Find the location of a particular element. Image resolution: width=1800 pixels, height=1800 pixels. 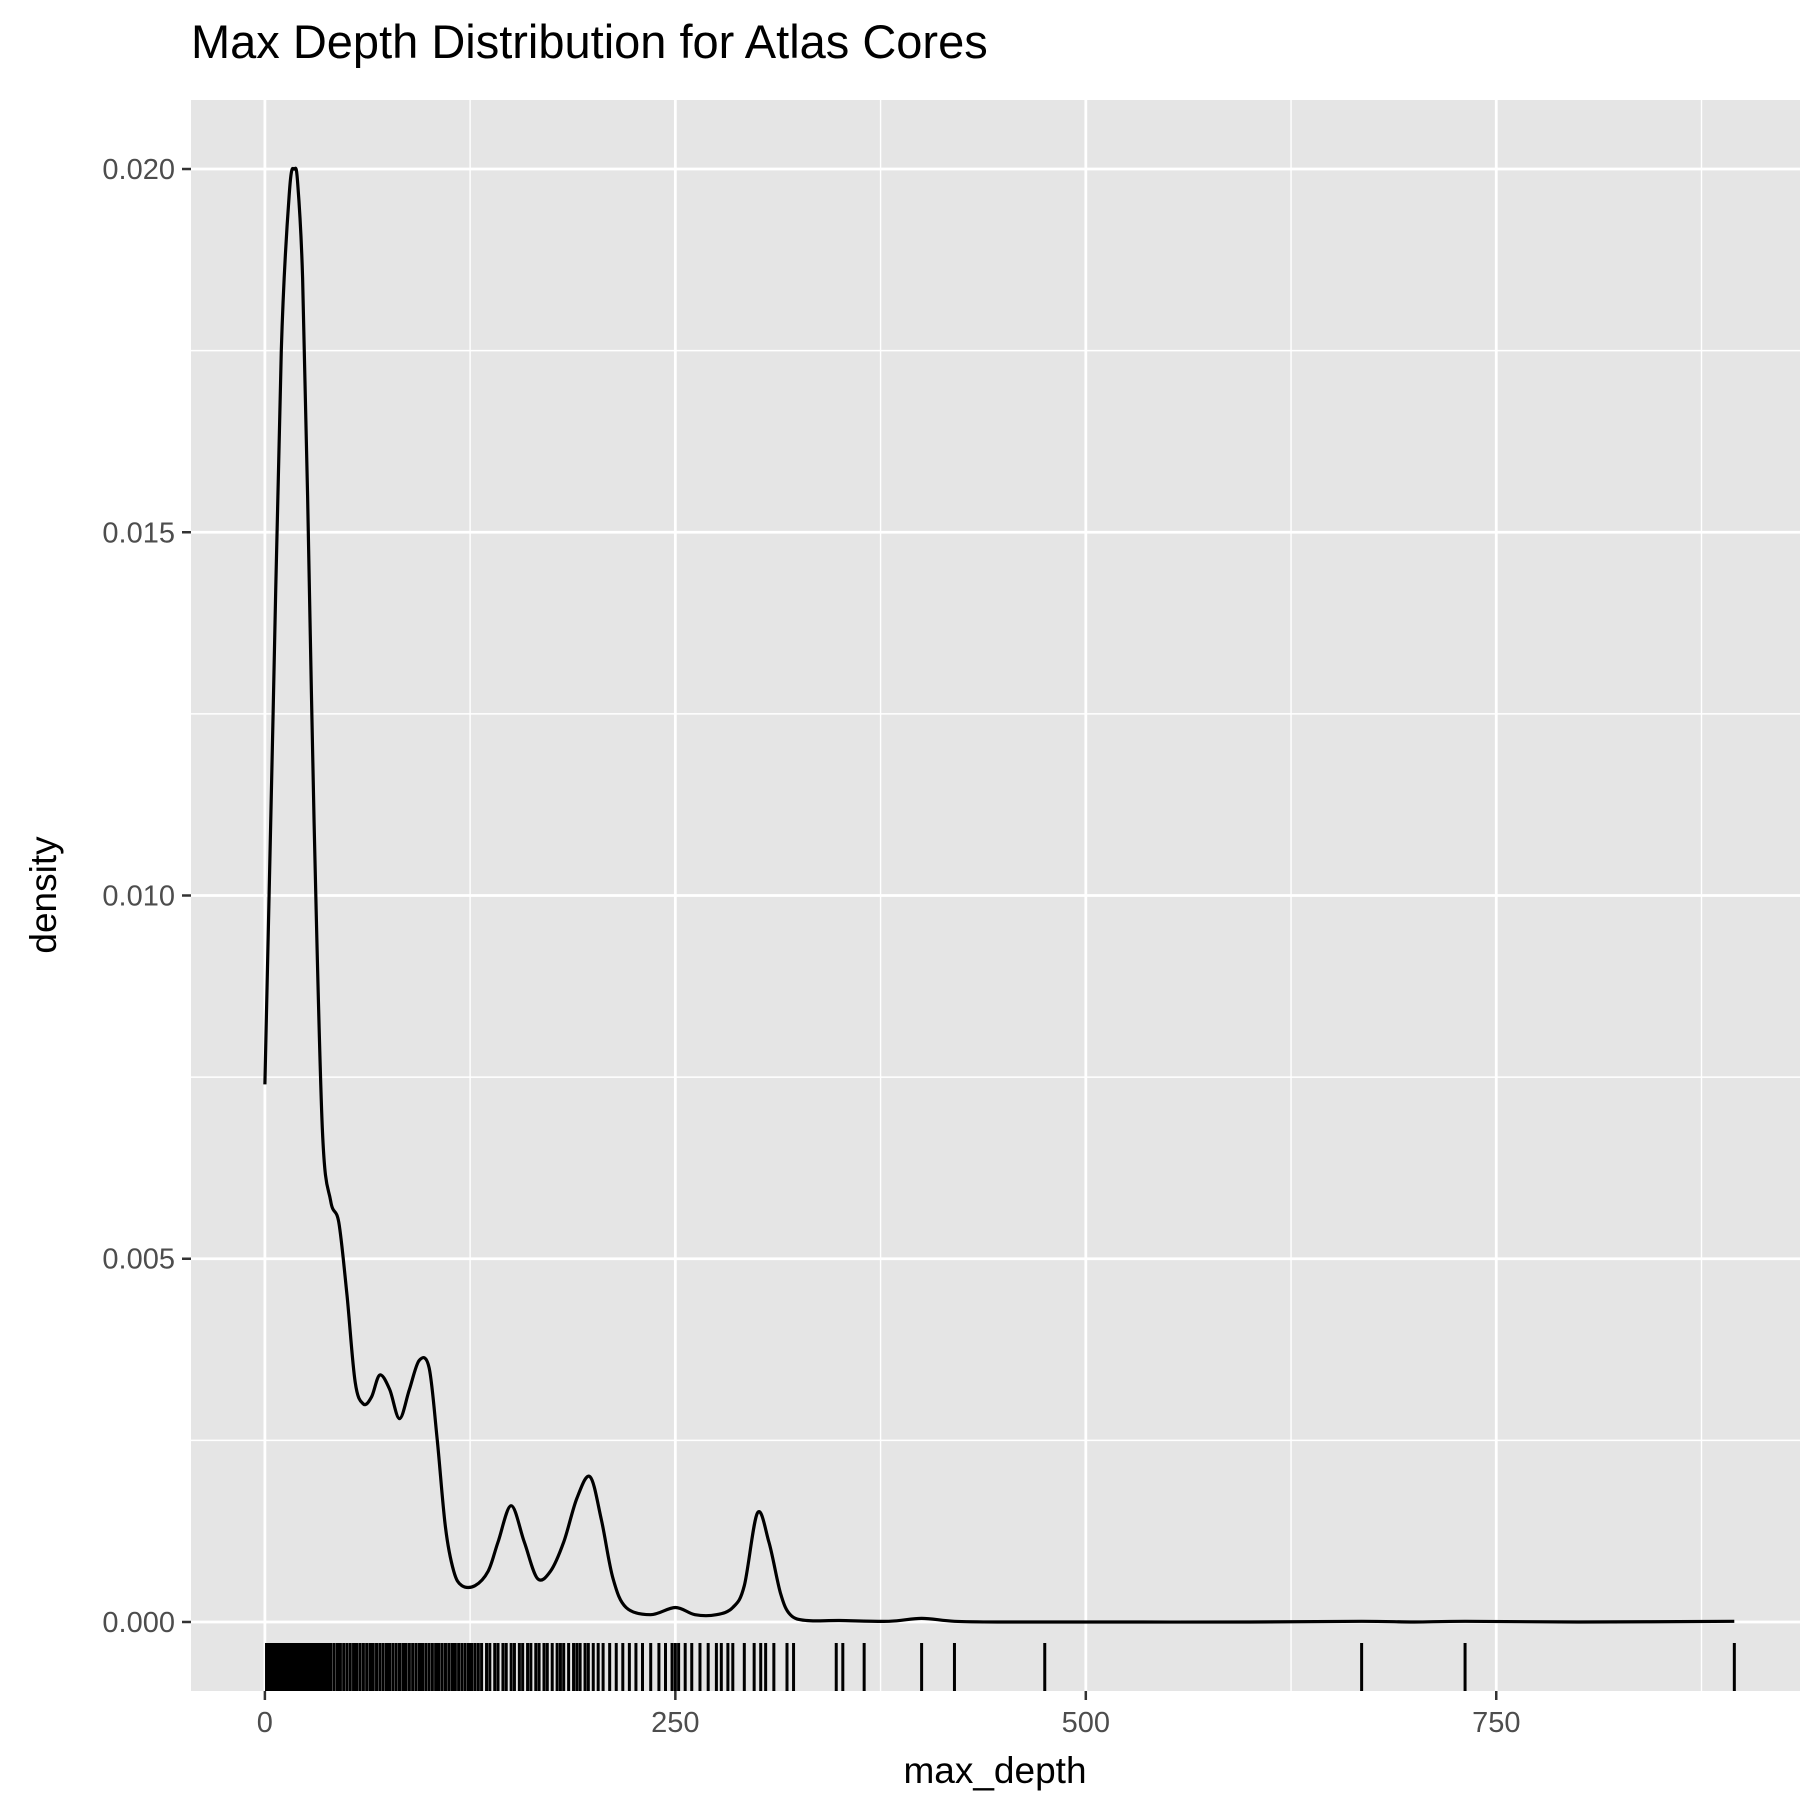

y-axis-title: density is located at coordinates (43, 895).